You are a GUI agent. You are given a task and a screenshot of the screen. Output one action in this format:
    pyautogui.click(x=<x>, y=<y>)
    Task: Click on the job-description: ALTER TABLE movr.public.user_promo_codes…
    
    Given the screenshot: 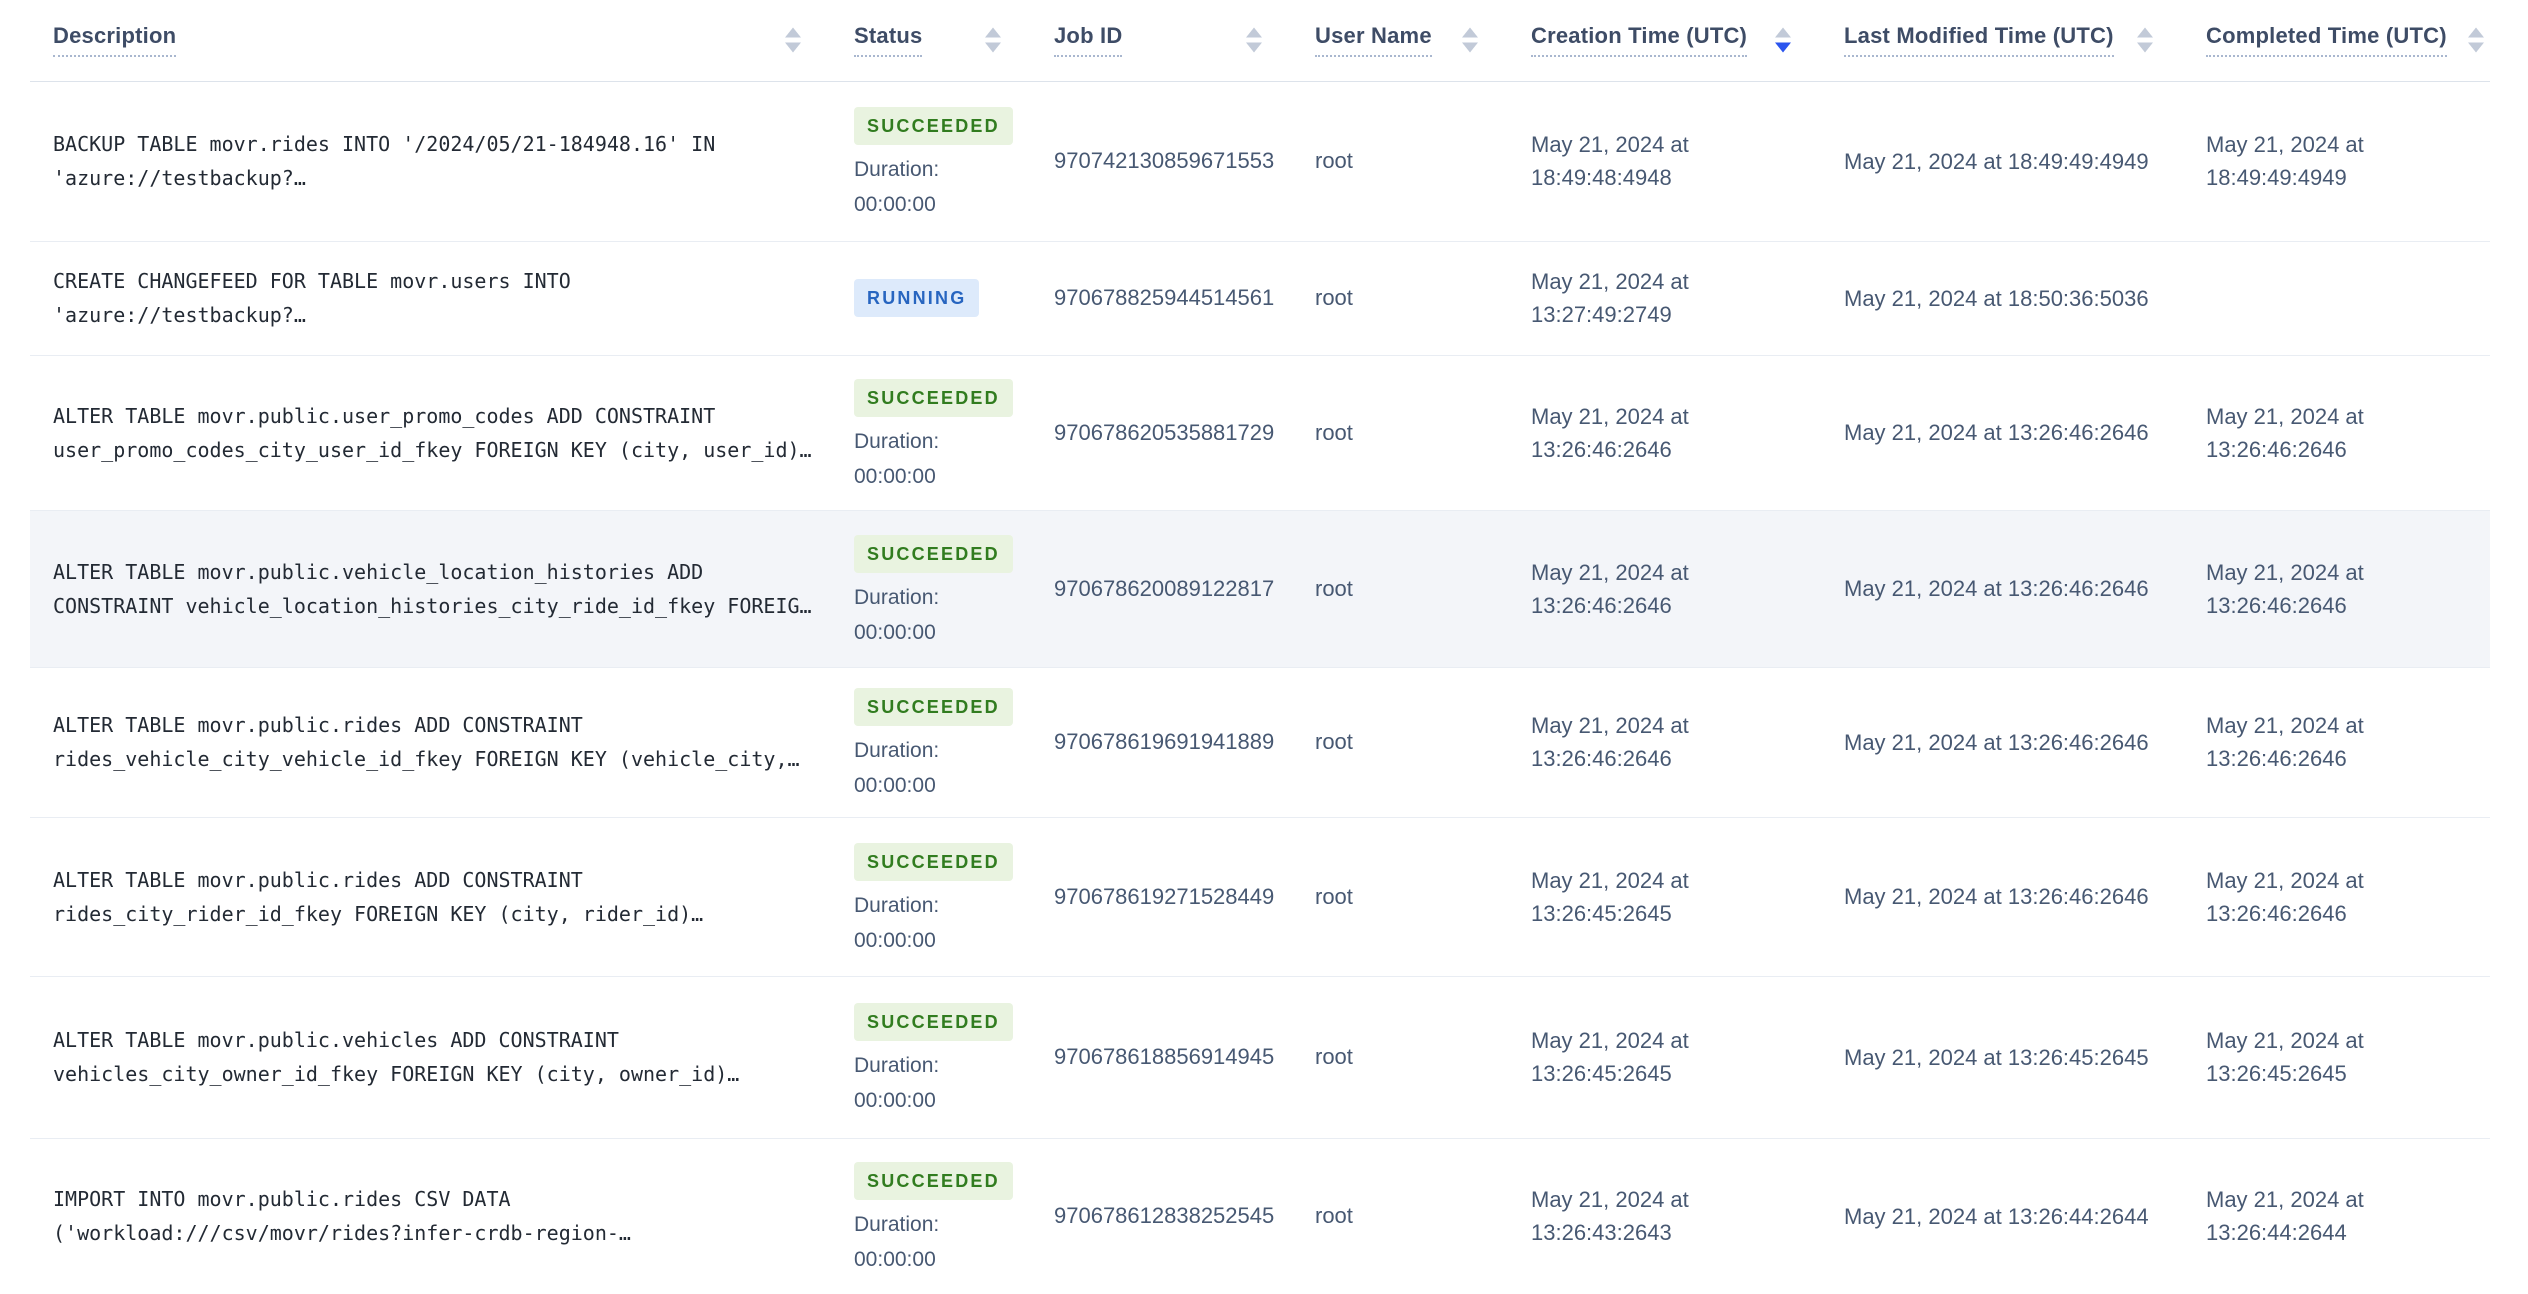 What is the action you would take?
    pyautogui.click(x=432, y=432)
    